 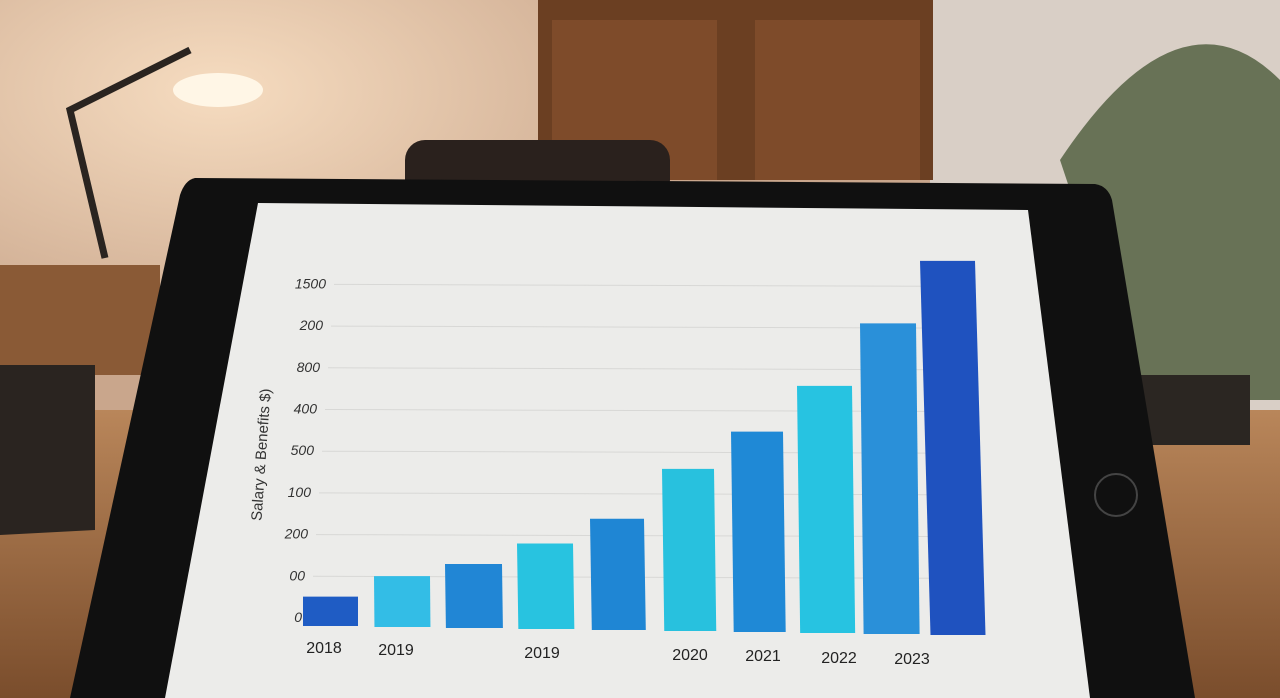 What do you see at coordinates (618, 654) in the screenshot?
I see `x-axis-ticks: 2018 2019 2019 2020 2021 2022 2023` at bounding box center [618, 654].